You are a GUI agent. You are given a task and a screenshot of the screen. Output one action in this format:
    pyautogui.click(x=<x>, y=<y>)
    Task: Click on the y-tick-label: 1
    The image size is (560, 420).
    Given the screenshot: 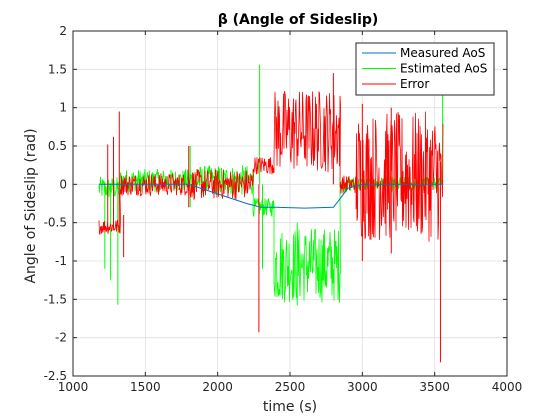 What is the action you would take?
    pyautogui.click(x=63, y=108)
    